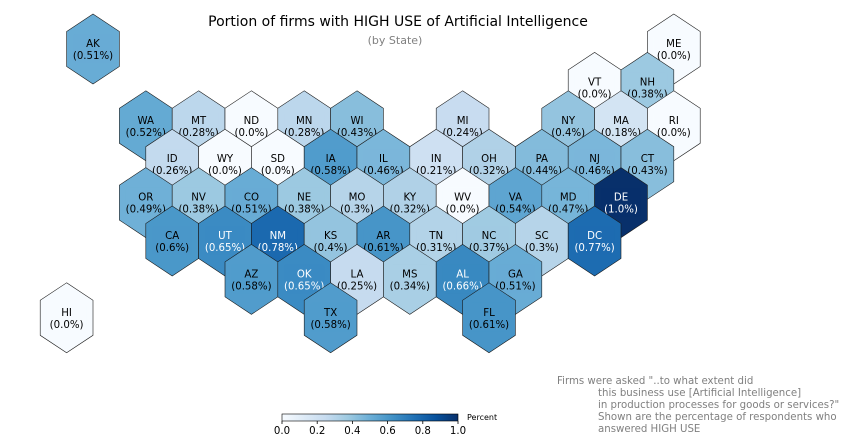  Describe the element at coordinates (462, 274) in the screenshot. I see `state-code-label: AL` at that location.